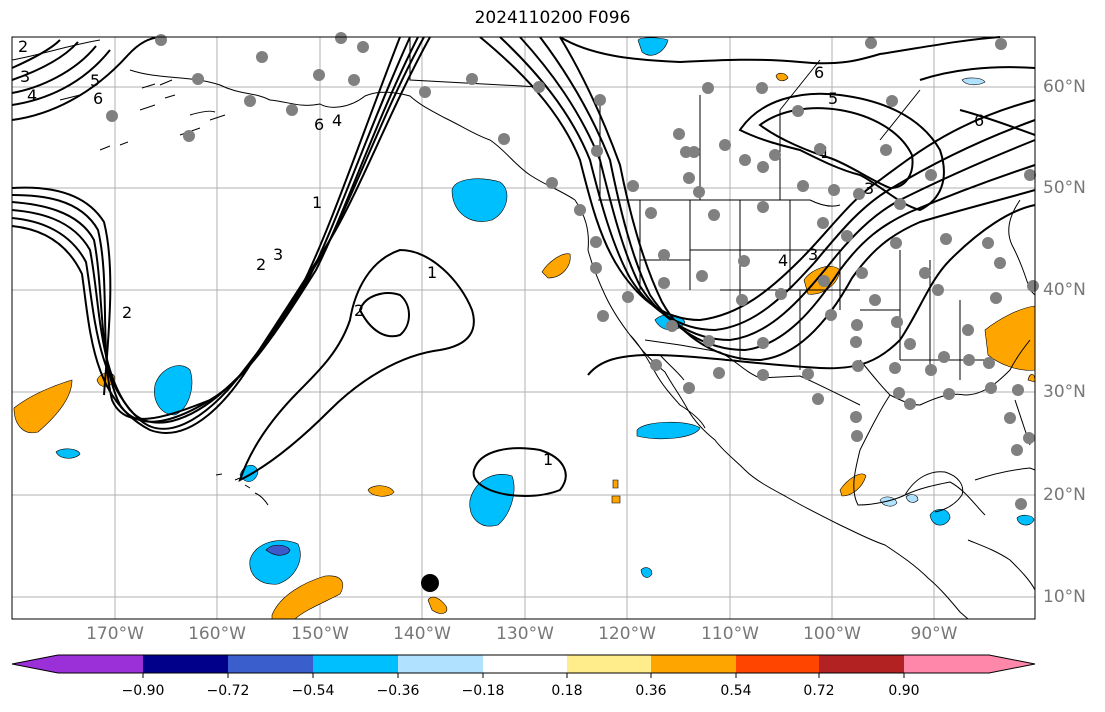 This screenshot has height=712, width=1105. What do you see at coordinates (217, 634) in the screenshot?
I see `lon-label: 160°W` at bounding box center [217, 634].